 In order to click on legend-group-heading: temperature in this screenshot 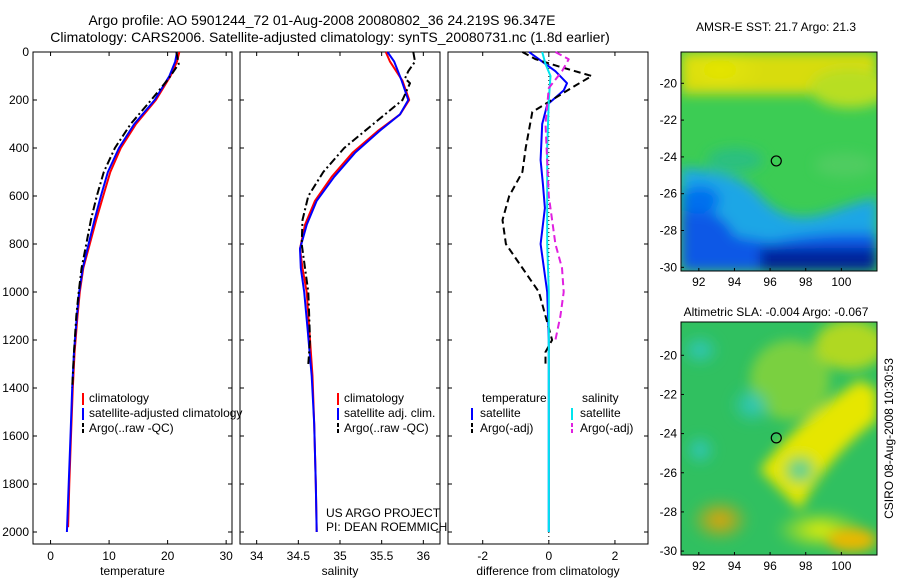, I will do `click(514, 398)`.